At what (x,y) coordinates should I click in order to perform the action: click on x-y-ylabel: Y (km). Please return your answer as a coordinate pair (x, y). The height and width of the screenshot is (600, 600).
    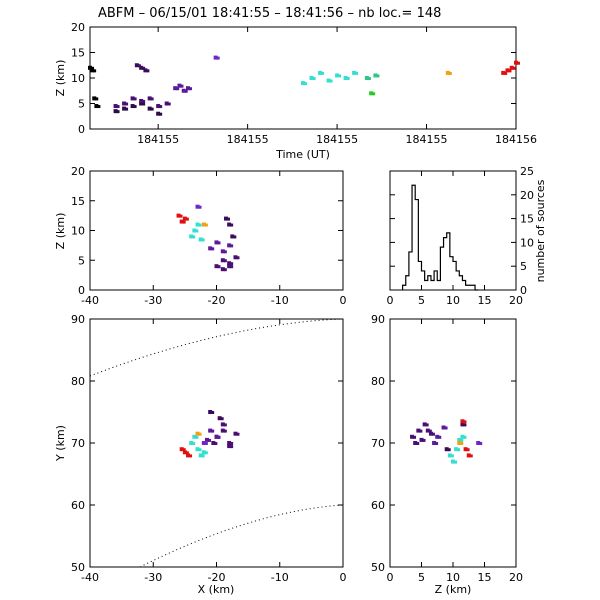
    Looking at the image, I should click on (60, 443).